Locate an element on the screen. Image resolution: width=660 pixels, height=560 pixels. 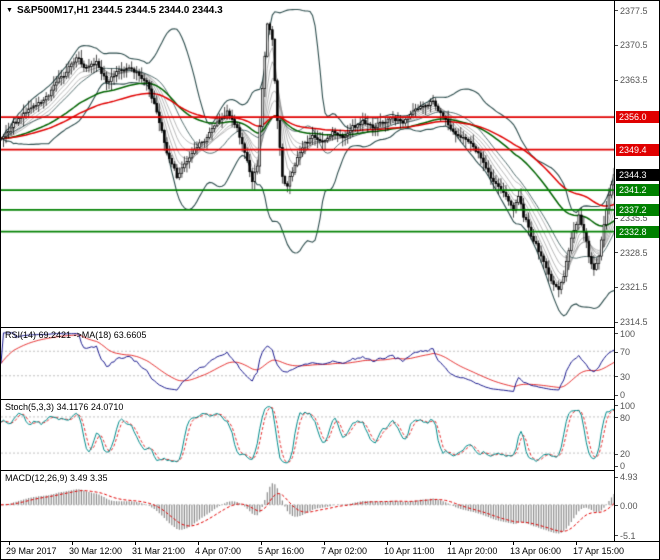
price-tick-label: 70 is located at coordinates (625, 352).